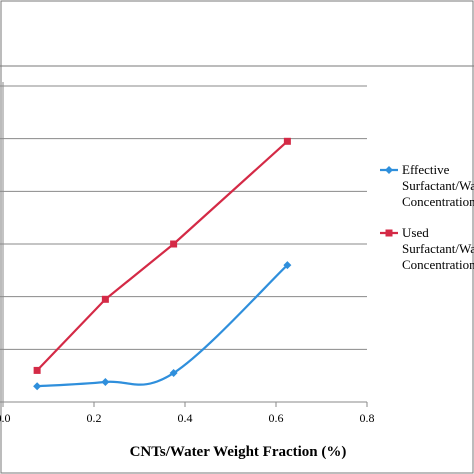 The height and width of the screenshot is (474, 474). What do you see at coordinates (5, 418) in the screenshot?
I see `x-tick-label: 0.0` at bounding box center [5, 418].